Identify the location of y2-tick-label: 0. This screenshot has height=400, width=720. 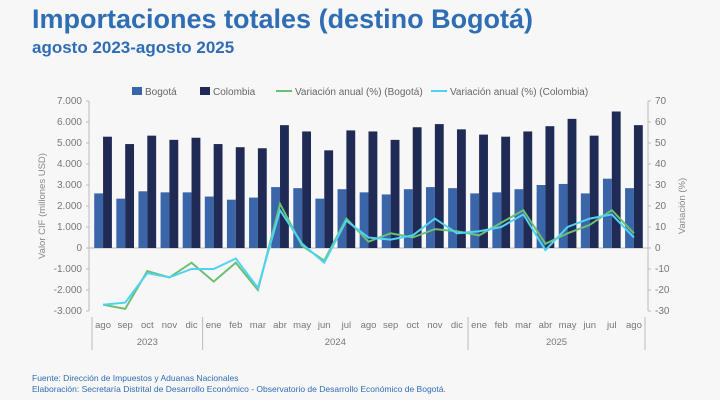
(658, 248).